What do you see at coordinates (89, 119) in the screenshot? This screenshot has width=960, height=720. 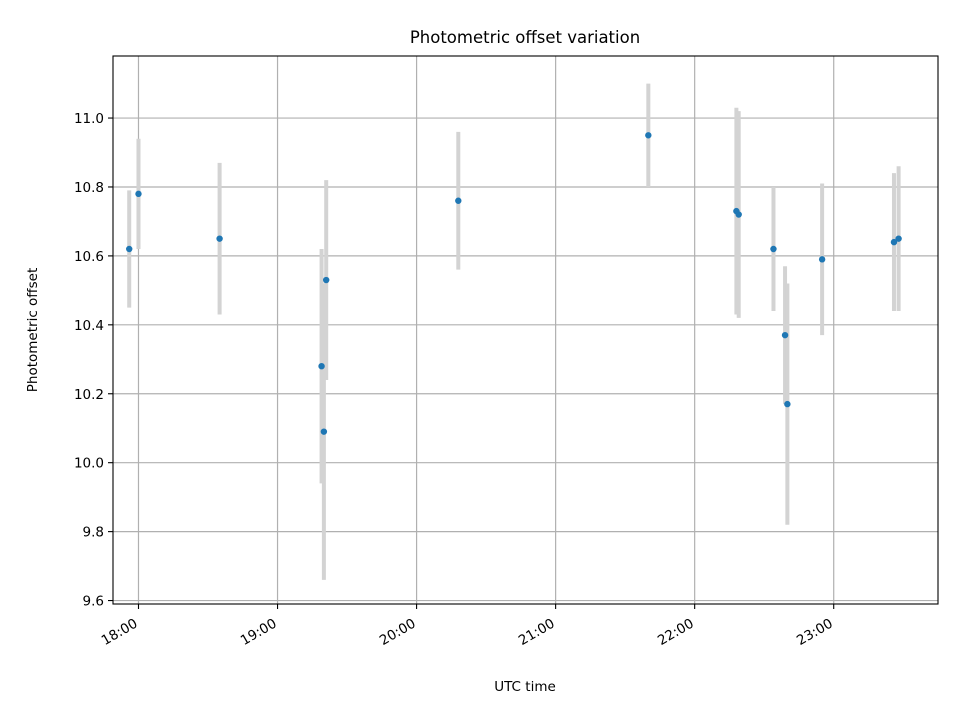 I see `y-tick-label: 11.0` at bounding box center [89, 119].